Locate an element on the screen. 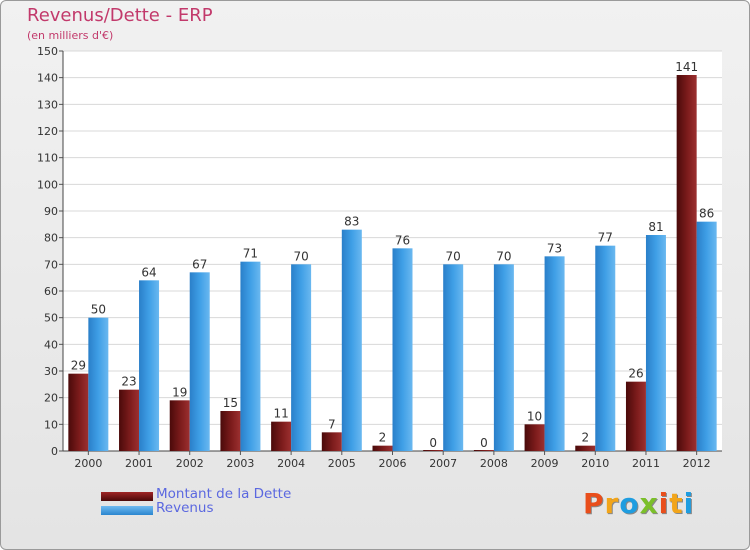  data-label: 7 is located at coordinates (332, 424).